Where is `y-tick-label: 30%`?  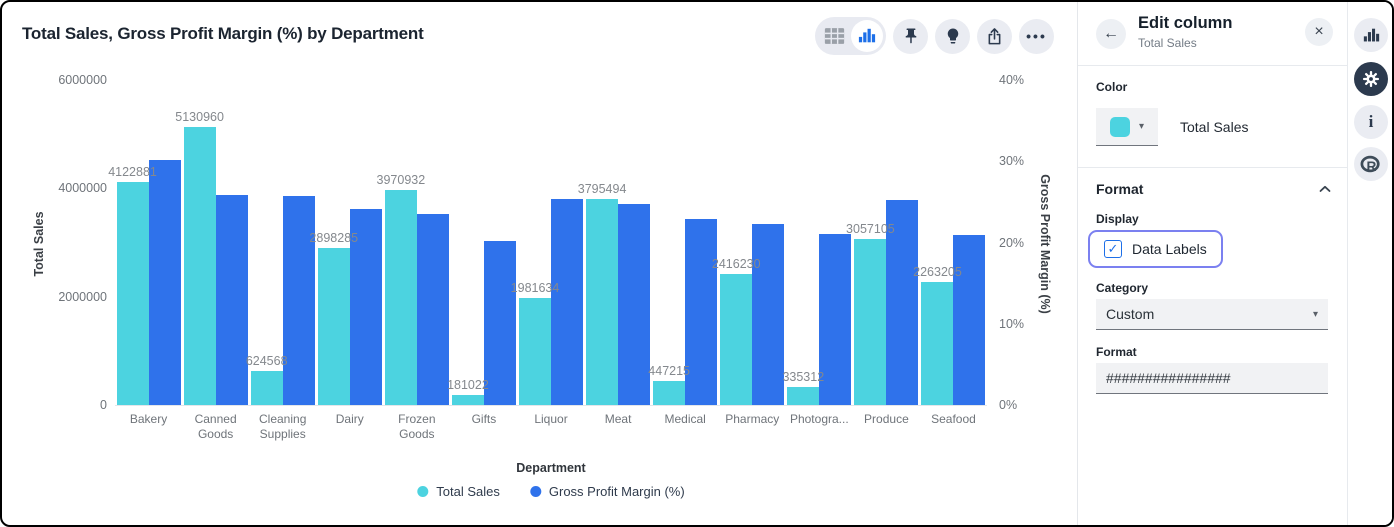
y-tick-label: 30% is located at coordinates (1012, 161).